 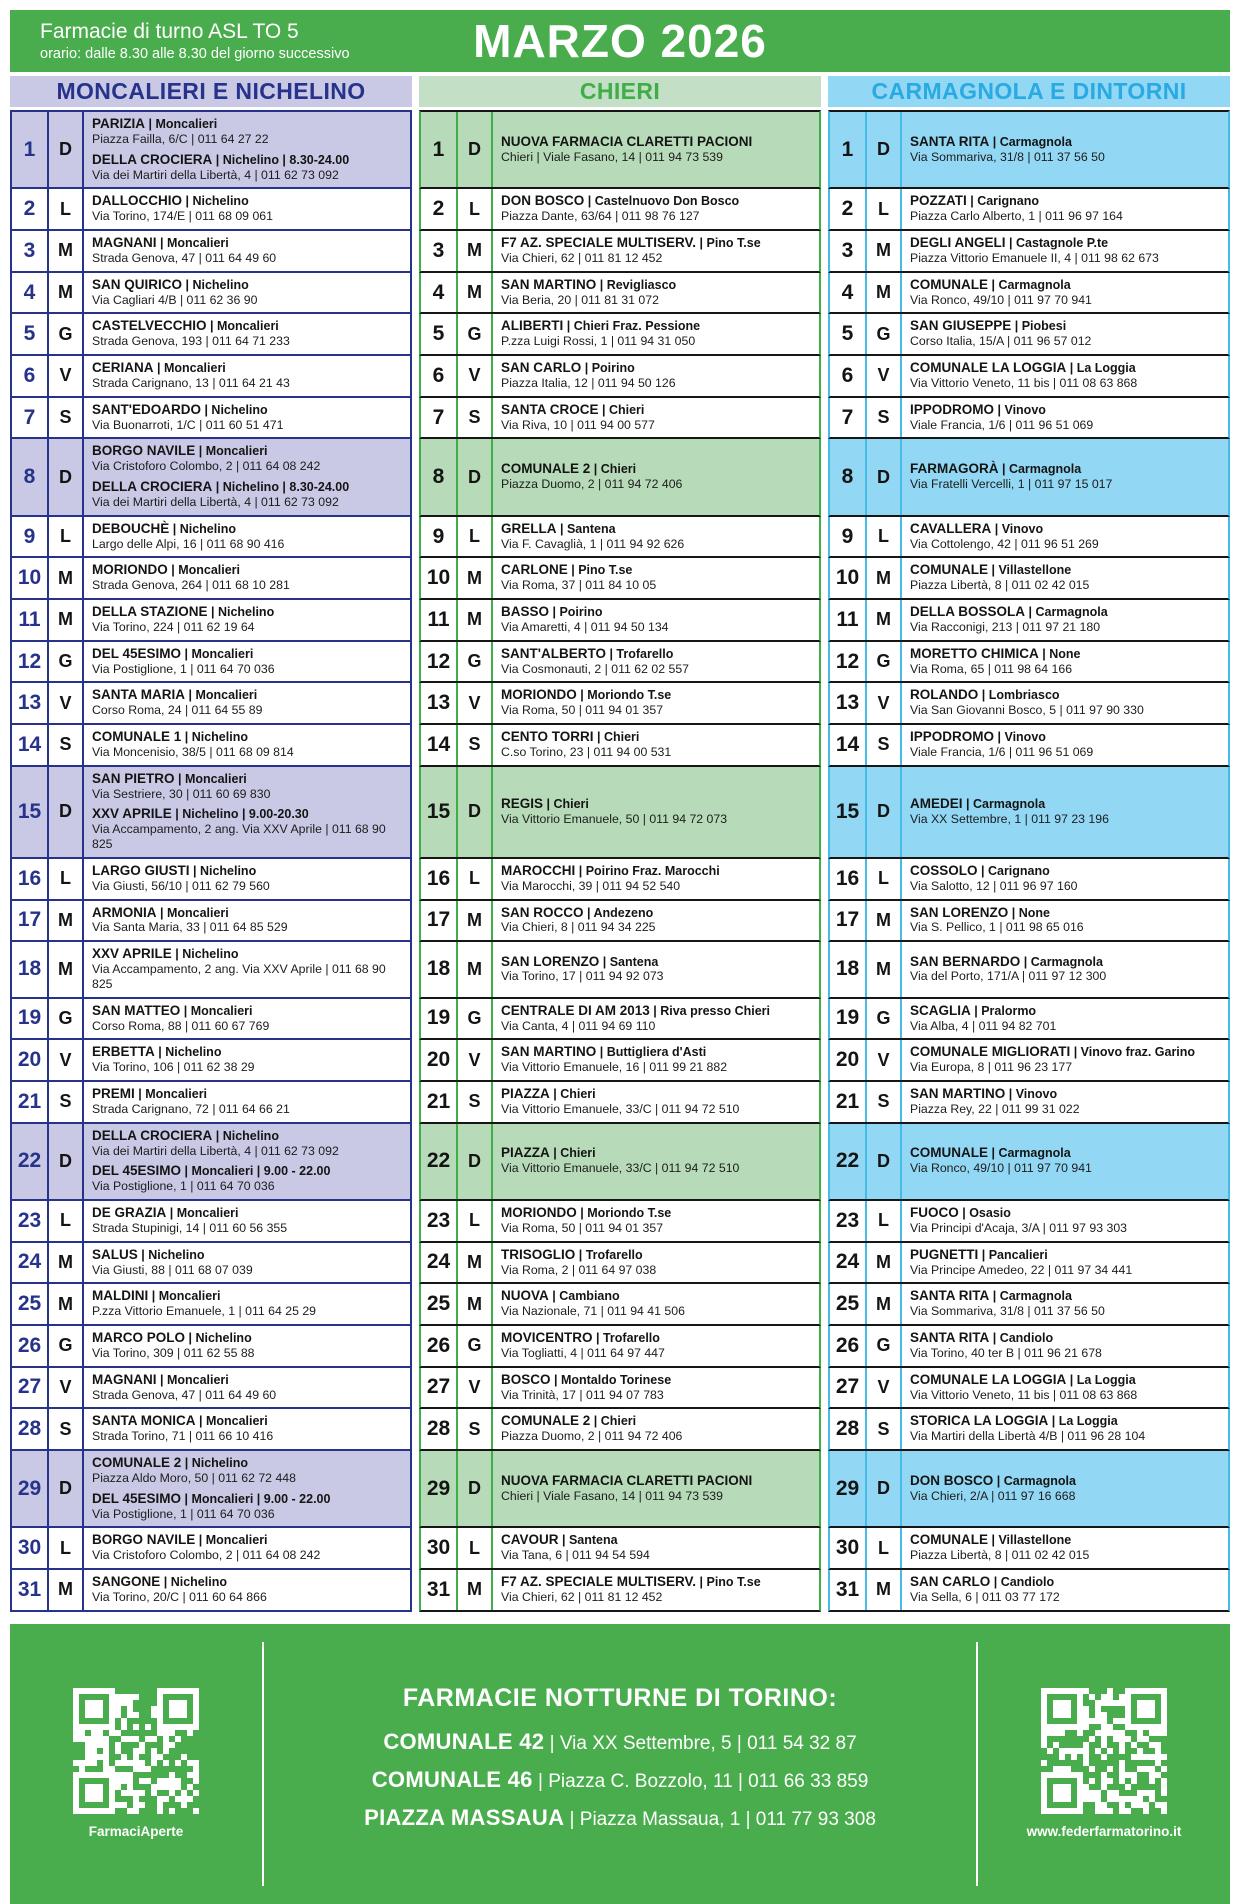 I want to click on pharmacy-name-line: CAVOUR | Santena, so click(x=656, y=1540).